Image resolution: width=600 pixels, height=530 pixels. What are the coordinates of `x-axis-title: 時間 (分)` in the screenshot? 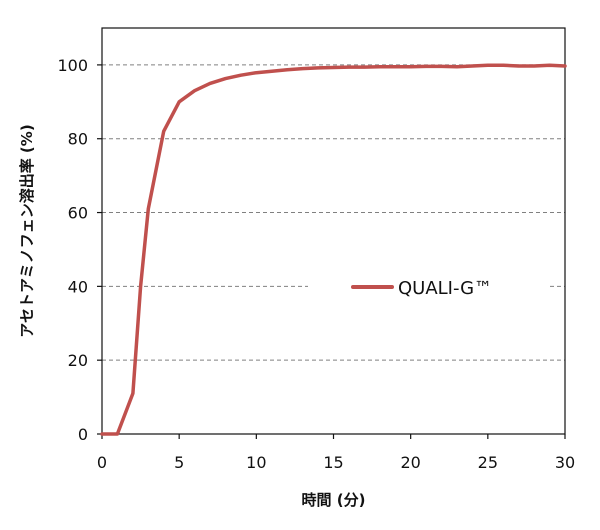 It's located at (334, 500).